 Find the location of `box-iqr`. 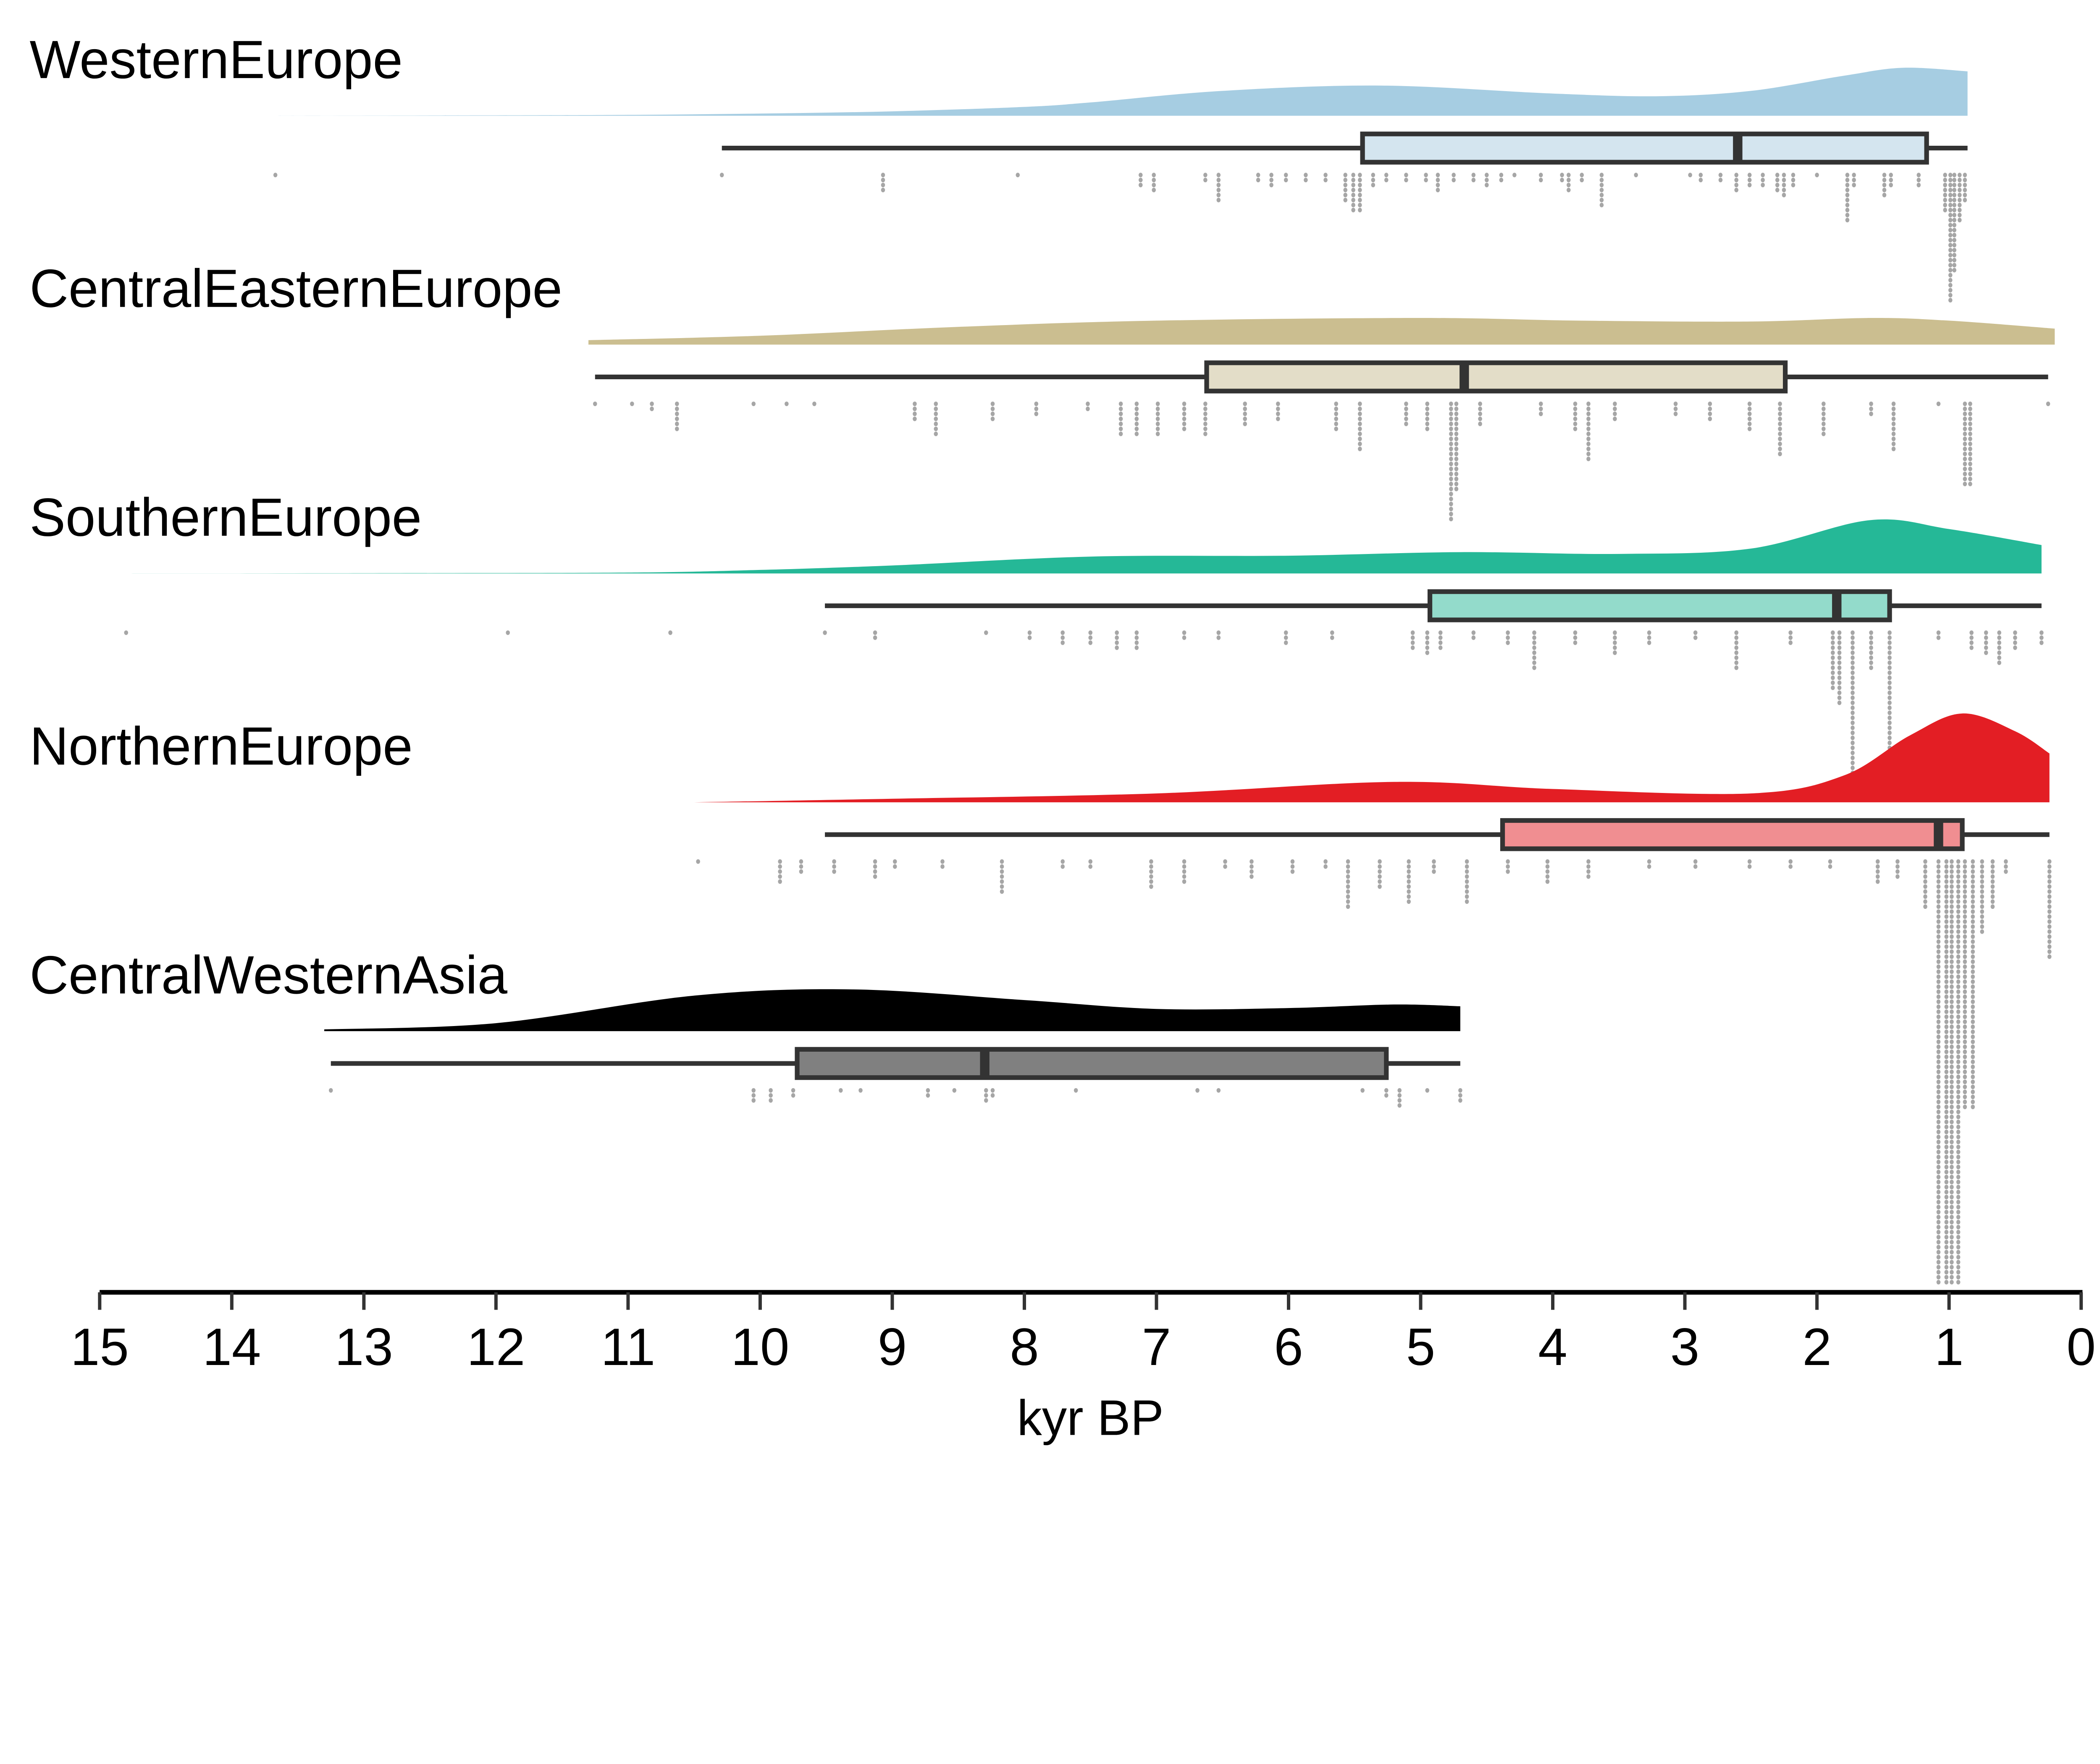

box-iqr is located at coordinates (1644, 148).